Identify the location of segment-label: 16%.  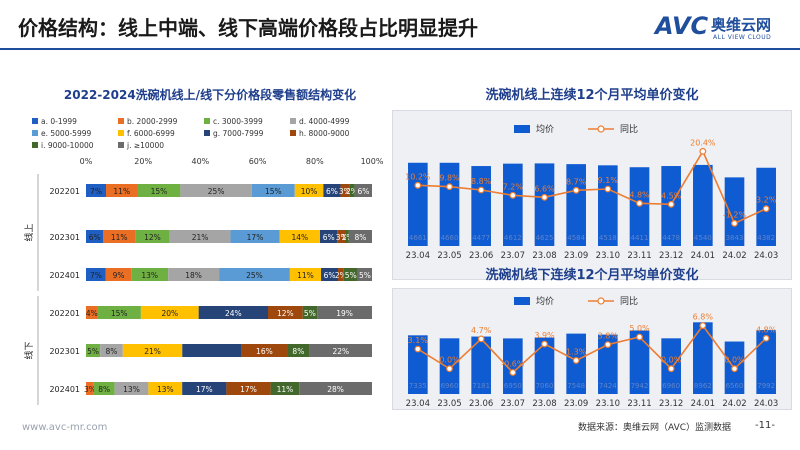
(264, 351).